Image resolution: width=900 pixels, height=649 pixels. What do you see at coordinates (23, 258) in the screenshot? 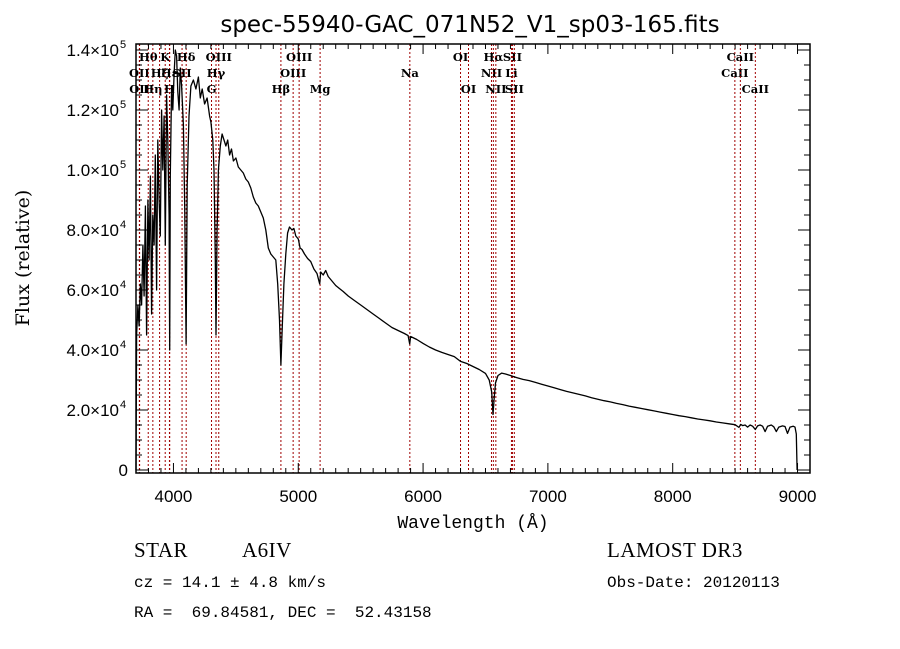
I see `y-axis-label: Flux (relative)` at bounding box center [23, 258].